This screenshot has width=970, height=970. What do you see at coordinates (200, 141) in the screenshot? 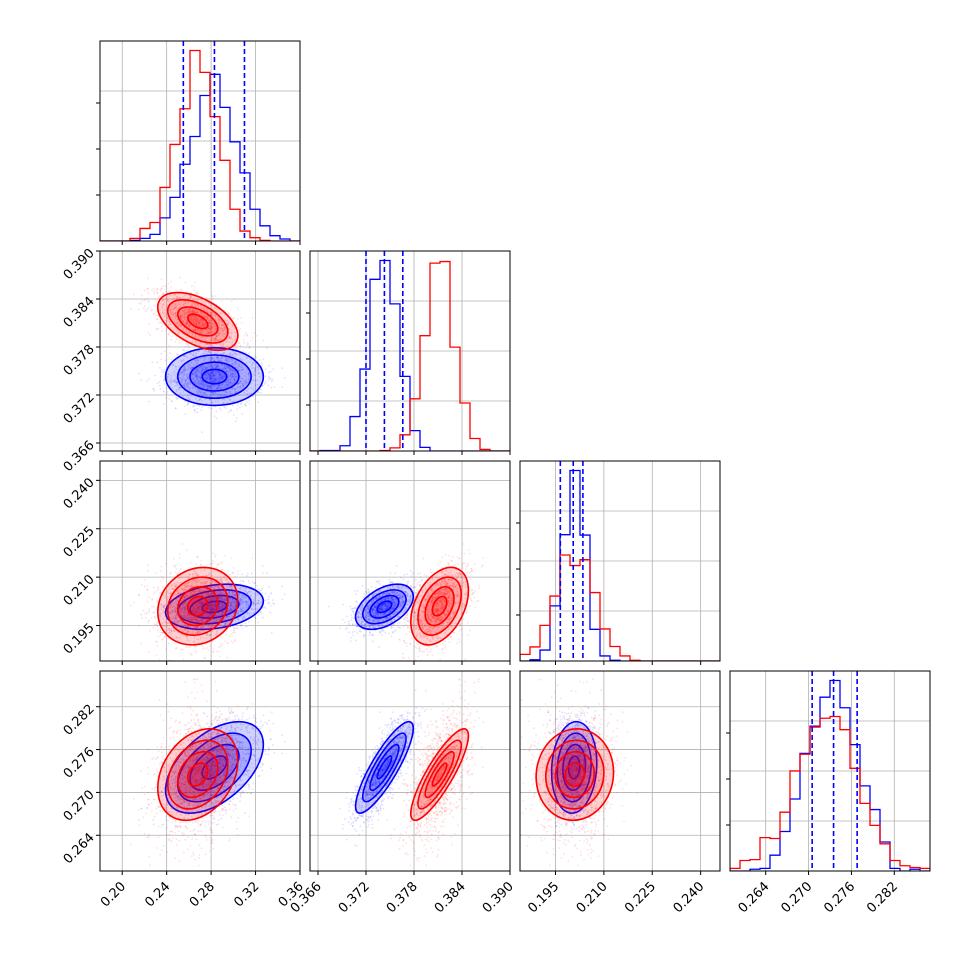
I see `panel-frame` at bounding box center [200, 141].